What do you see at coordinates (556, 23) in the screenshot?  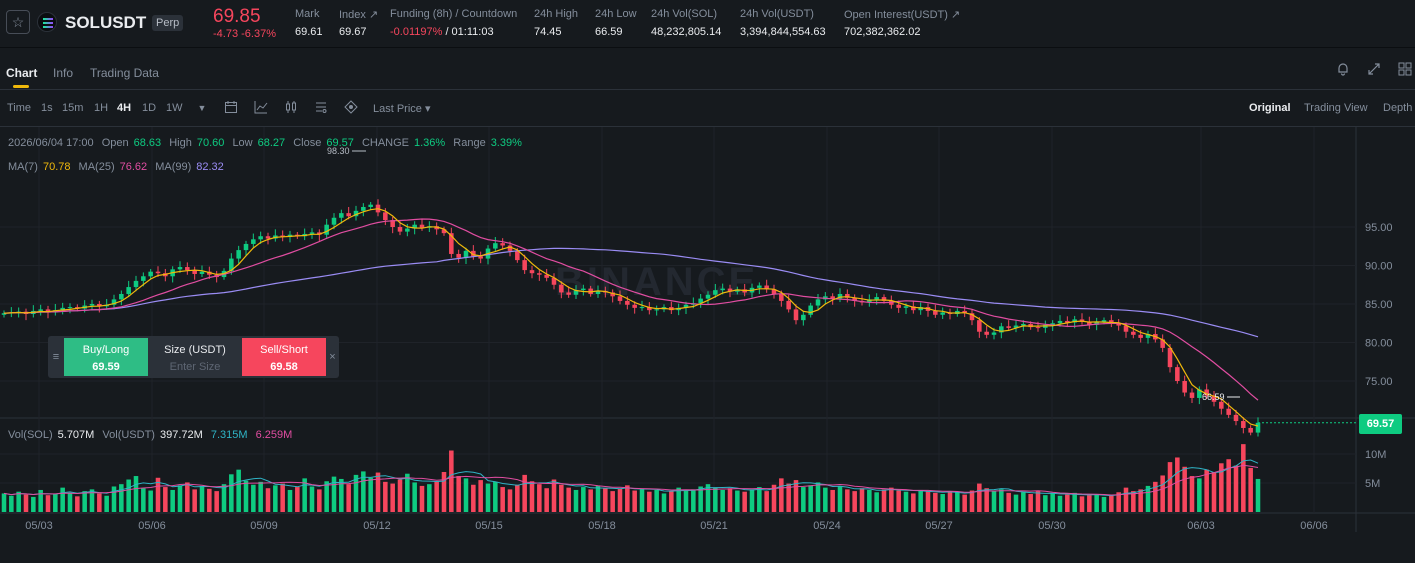 I see `stat-24h-high: 24h High 74.45` at bounding box center [556, 23].